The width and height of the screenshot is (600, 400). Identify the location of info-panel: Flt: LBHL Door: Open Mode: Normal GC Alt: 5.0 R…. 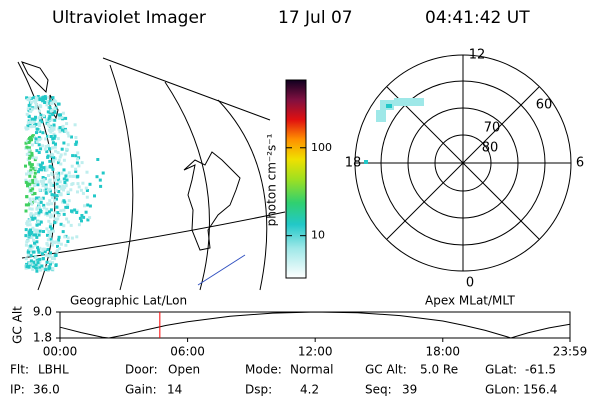
(283, 380).